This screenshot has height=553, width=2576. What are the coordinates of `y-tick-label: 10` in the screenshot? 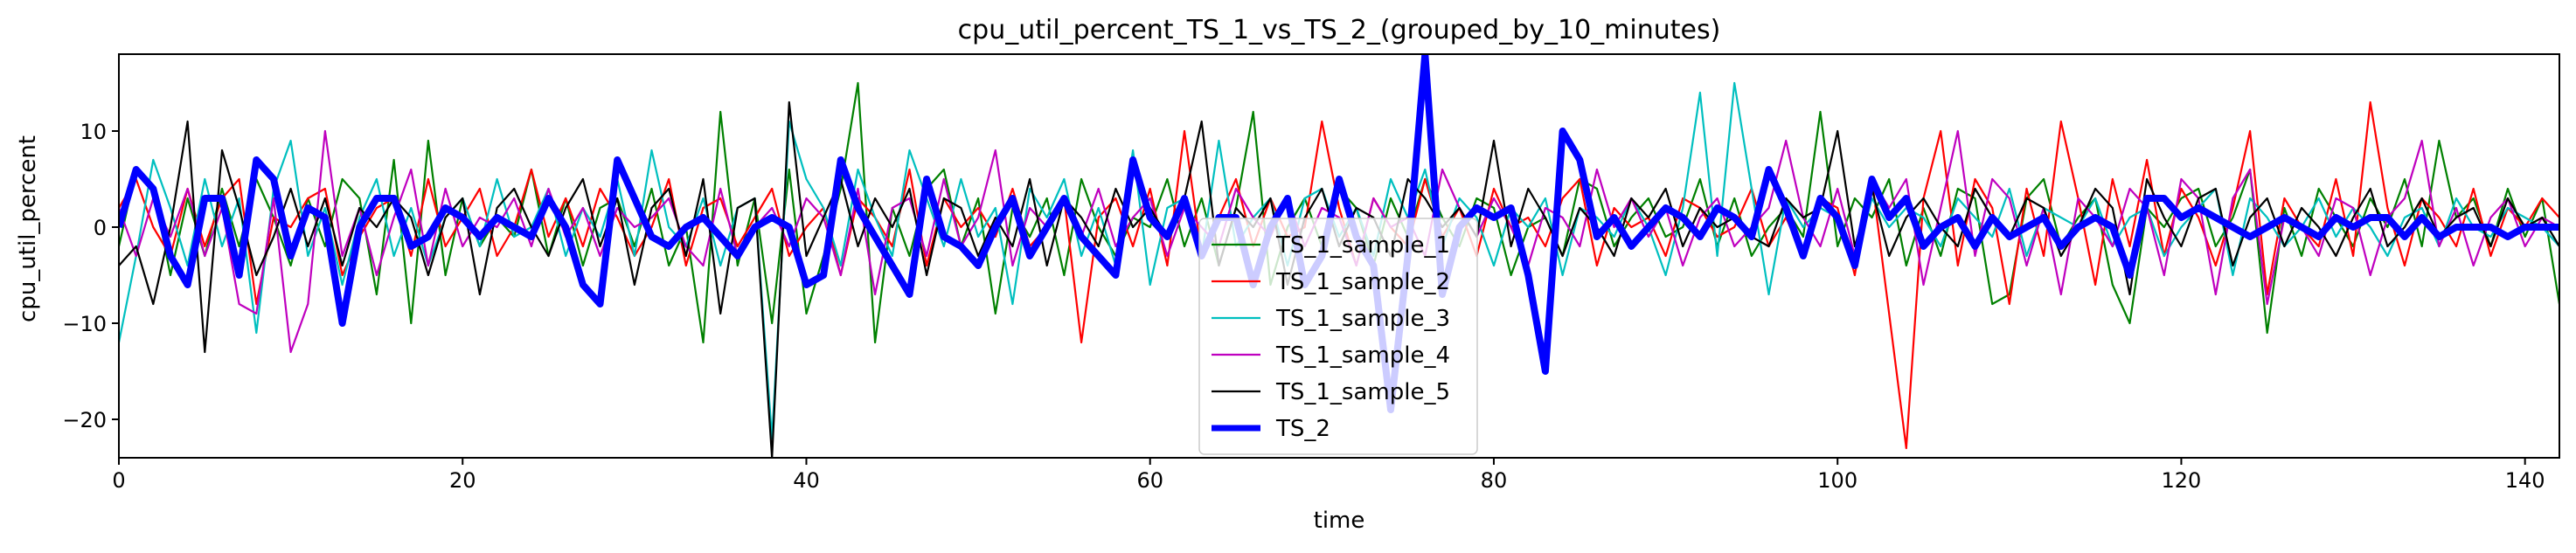 It's located at (93, 132).